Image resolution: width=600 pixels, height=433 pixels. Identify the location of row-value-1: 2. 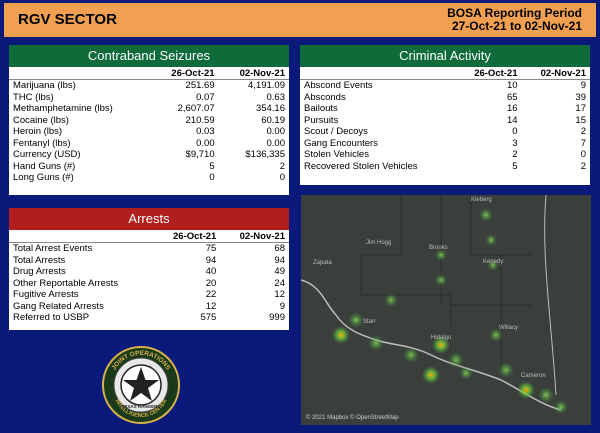
(515, 154).